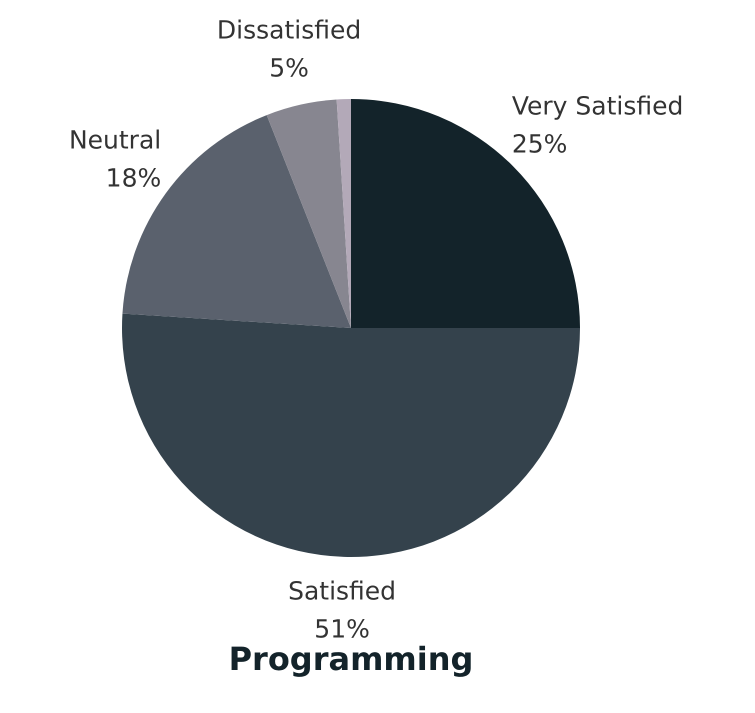 This screenshot has width=755, height=713. Describe the element at coordinates (540, 144) in the screenshot. I see `data-label: 25%` at that location.